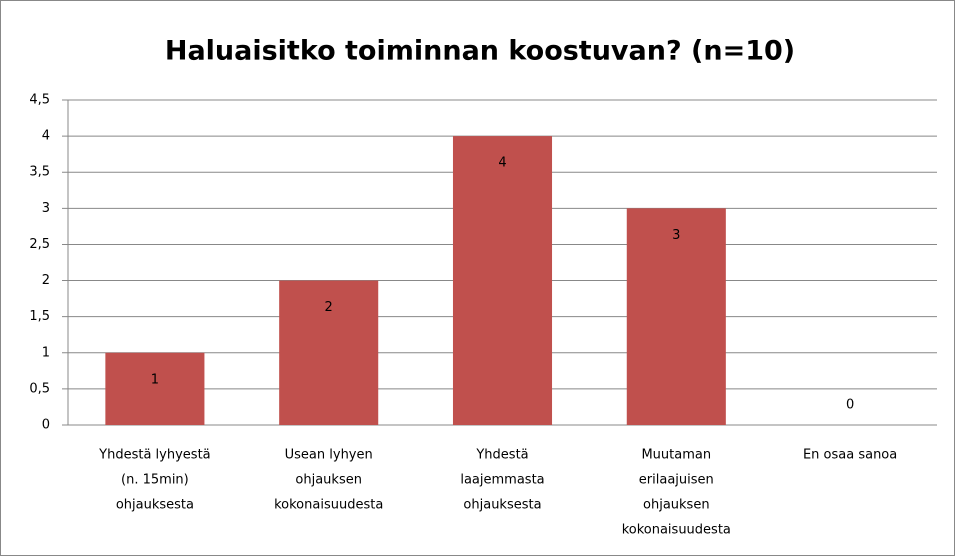  Describe the element at coordinates (502, 480) in the screenshot. I see `x-tick-label: laajemmasta` at that location.